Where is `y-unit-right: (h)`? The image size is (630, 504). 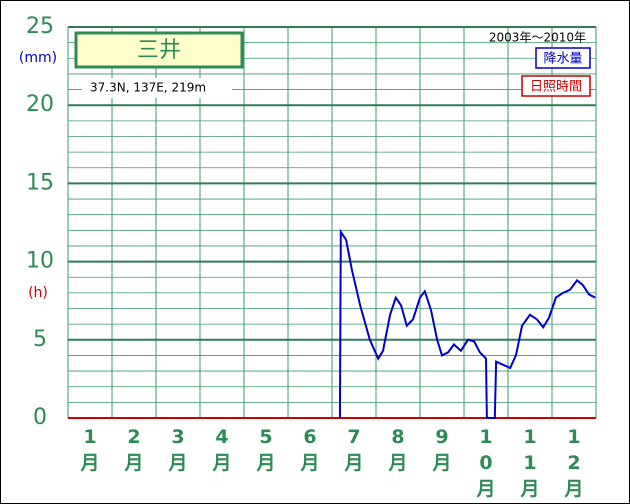 y-unit-right: (h) is located at coordinates (38, 293).